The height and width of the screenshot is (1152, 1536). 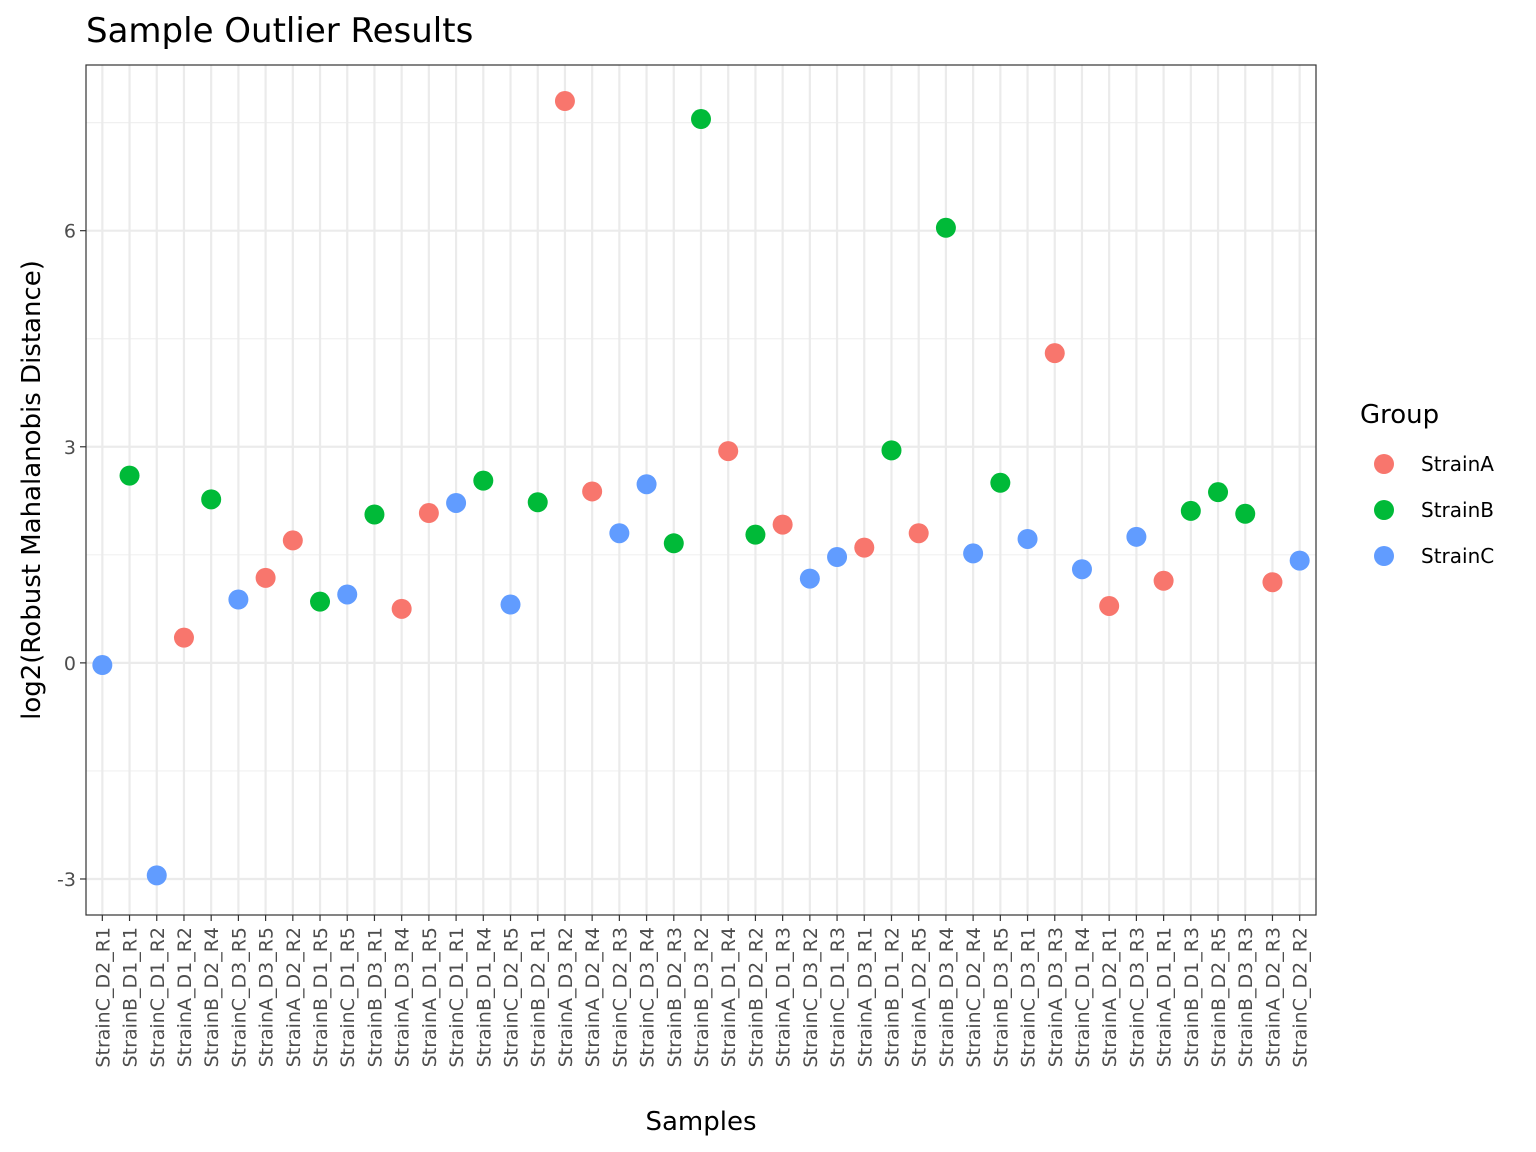 I want to click on x-tick-label: StrainB_D2_R1, so click(x=539, y=997).